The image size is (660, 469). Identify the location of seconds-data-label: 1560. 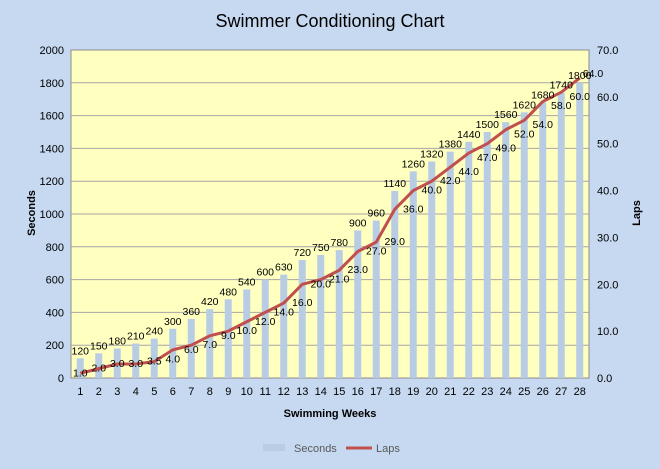
(506, 115).